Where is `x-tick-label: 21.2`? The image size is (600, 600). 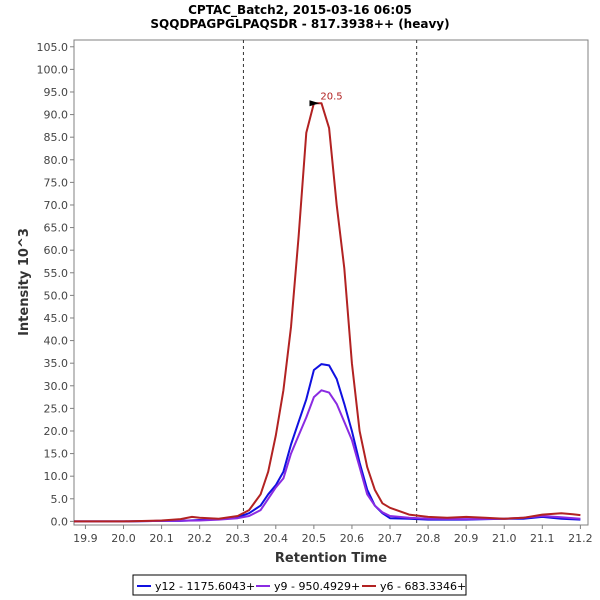
x-tick-label: 21.2 is located at coordinates (580, 538).